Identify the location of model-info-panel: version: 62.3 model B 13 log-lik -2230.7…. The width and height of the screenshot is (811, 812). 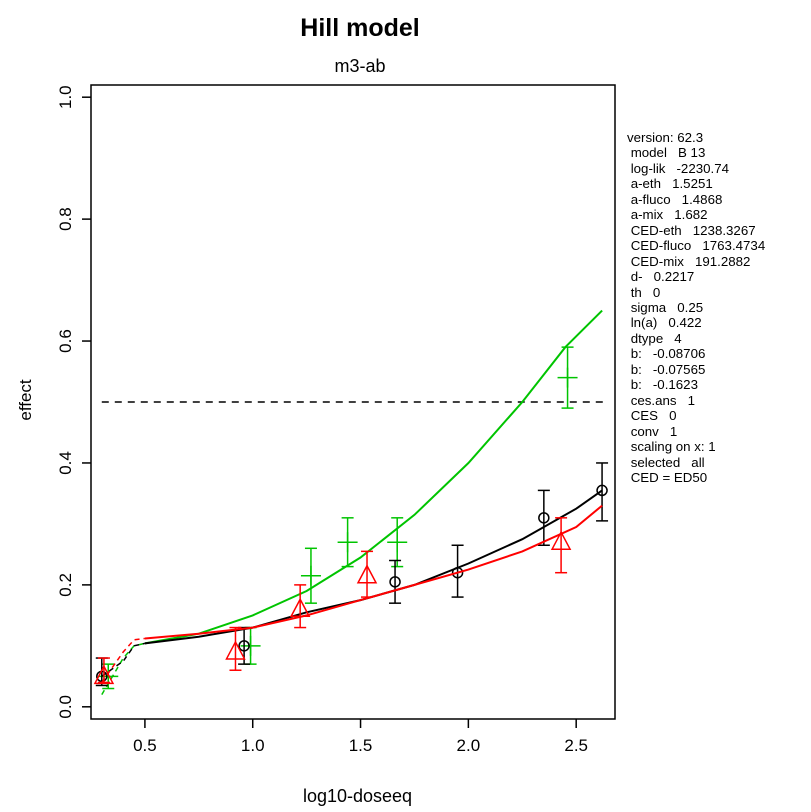
(696, 307).